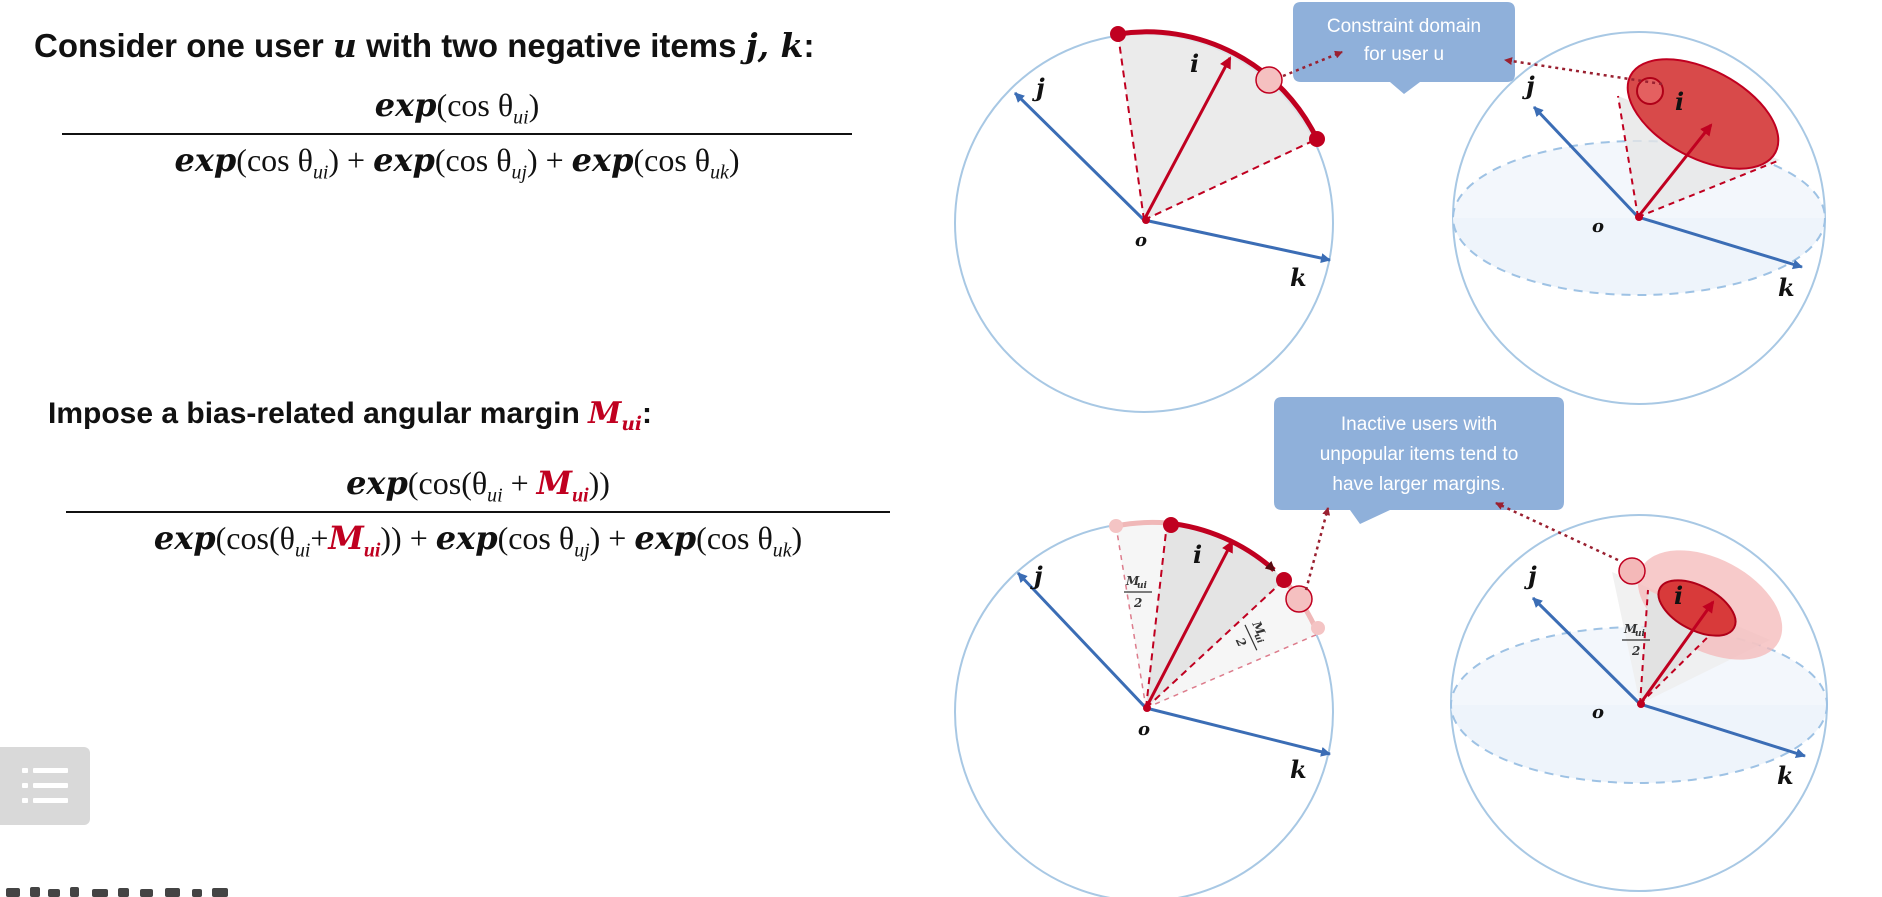 This screenshot has height=897, width=1882. I want to click on formula1-num-sub: ui, so click(521, 117).